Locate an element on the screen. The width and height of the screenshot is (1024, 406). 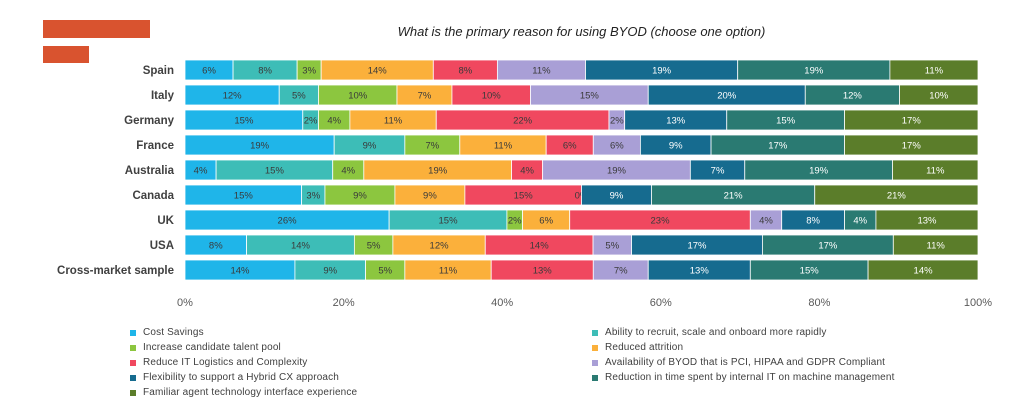
category-label-cross-market-sample: Cross-market sample is located at coordinates (115, 271).